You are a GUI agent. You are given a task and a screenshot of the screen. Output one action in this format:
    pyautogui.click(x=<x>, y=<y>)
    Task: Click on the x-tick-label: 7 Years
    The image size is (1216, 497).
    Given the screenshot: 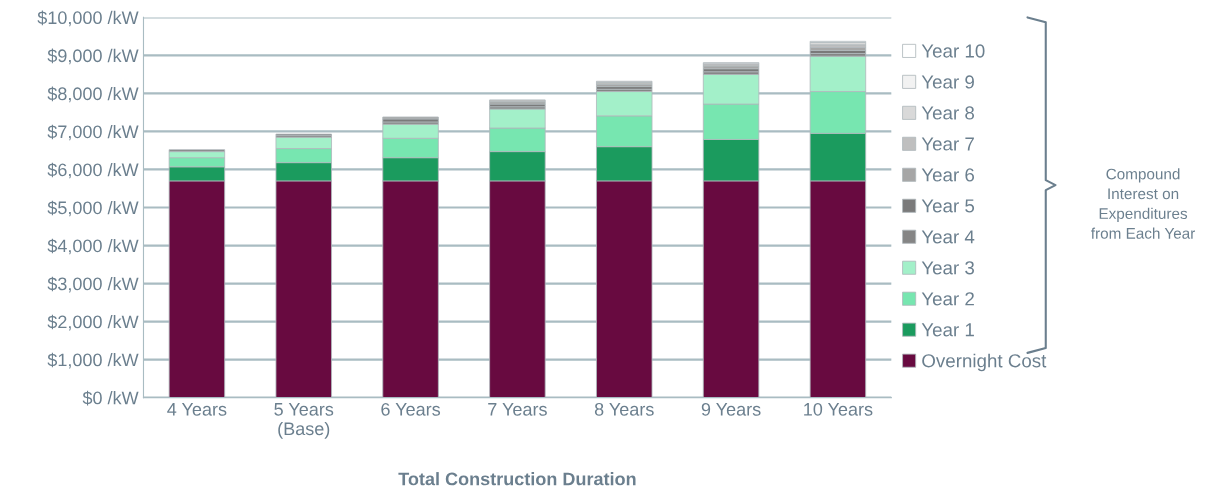 What is the action you would take?
    pyautogui.click(x=517, y=409)
    